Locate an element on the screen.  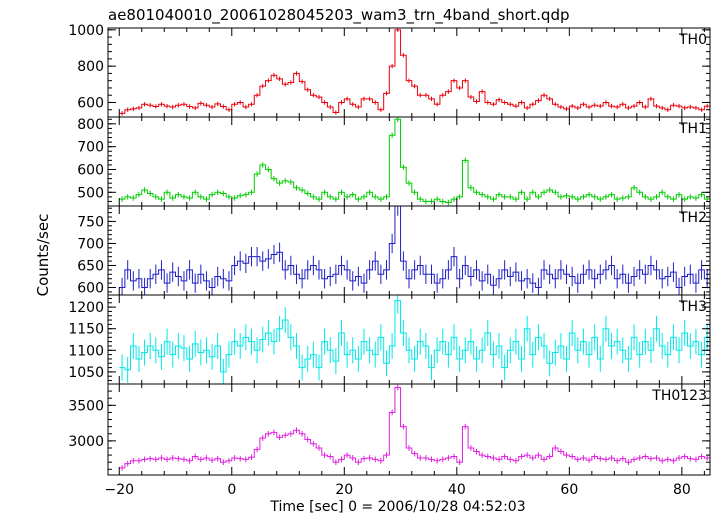
y-tick-label: 3500 is located at coordinates (86, 406).